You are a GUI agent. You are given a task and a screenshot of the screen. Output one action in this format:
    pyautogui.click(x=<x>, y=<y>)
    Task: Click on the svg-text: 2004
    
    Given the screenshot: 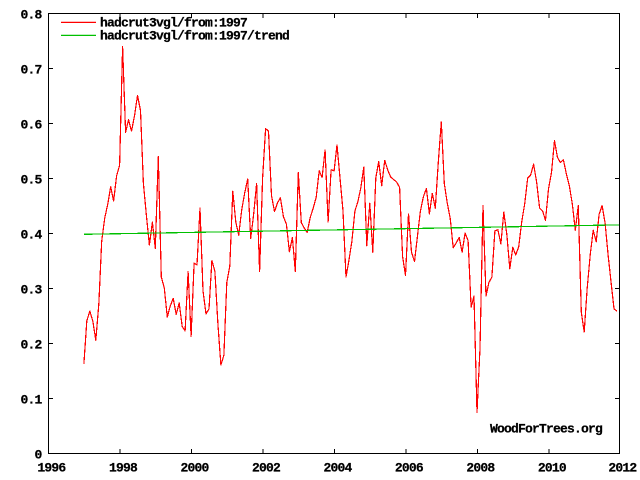 What is the action you would take?
    pyautogui.click(x=337, y=468)
    